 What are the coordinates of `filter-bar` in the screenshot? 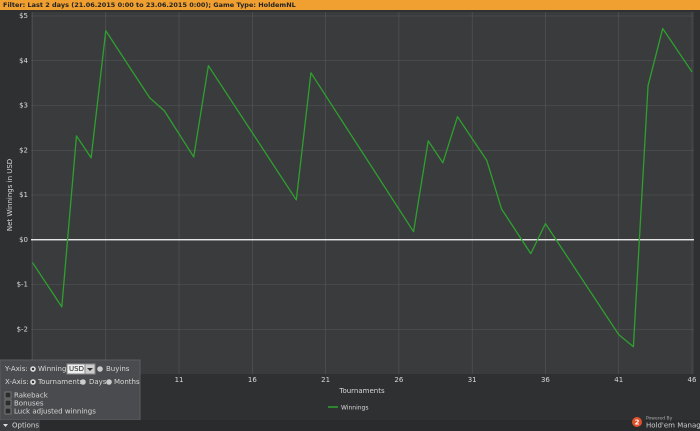 It's located at (350, 5).